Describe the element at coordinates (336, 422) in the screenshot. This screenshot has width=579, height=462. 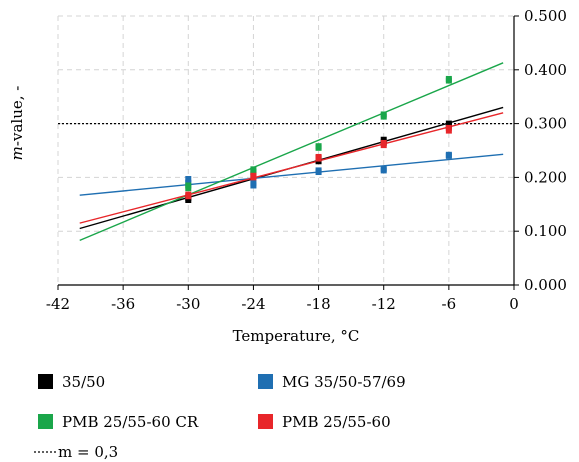
I see `legend-label: PMB 25/55-60` at that location.